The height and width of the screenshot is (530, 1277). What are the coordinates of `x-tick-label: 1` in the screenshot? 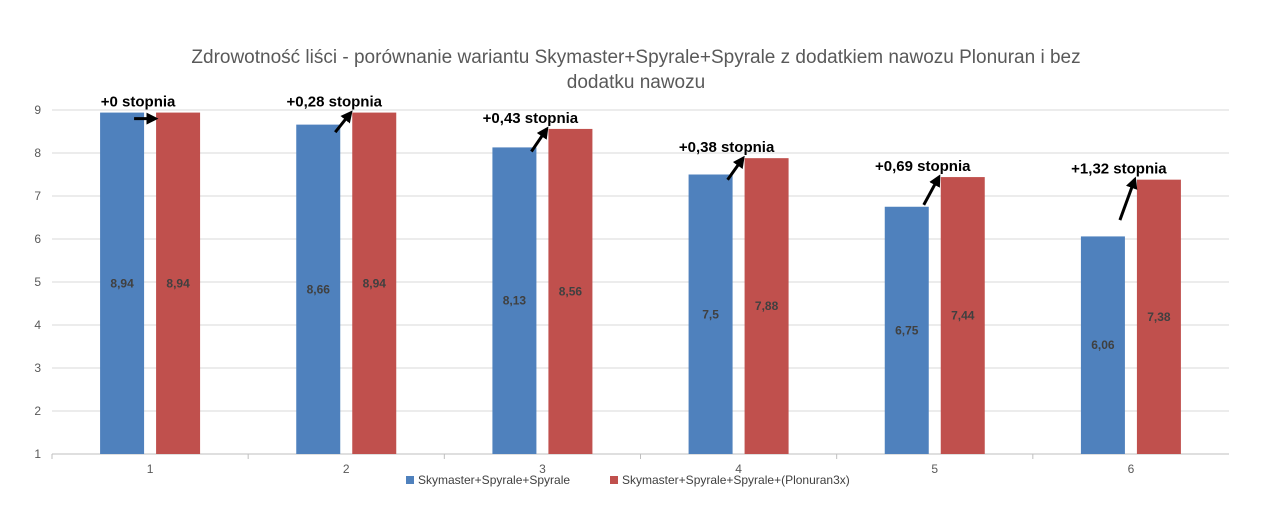 It's located at (150, 469).